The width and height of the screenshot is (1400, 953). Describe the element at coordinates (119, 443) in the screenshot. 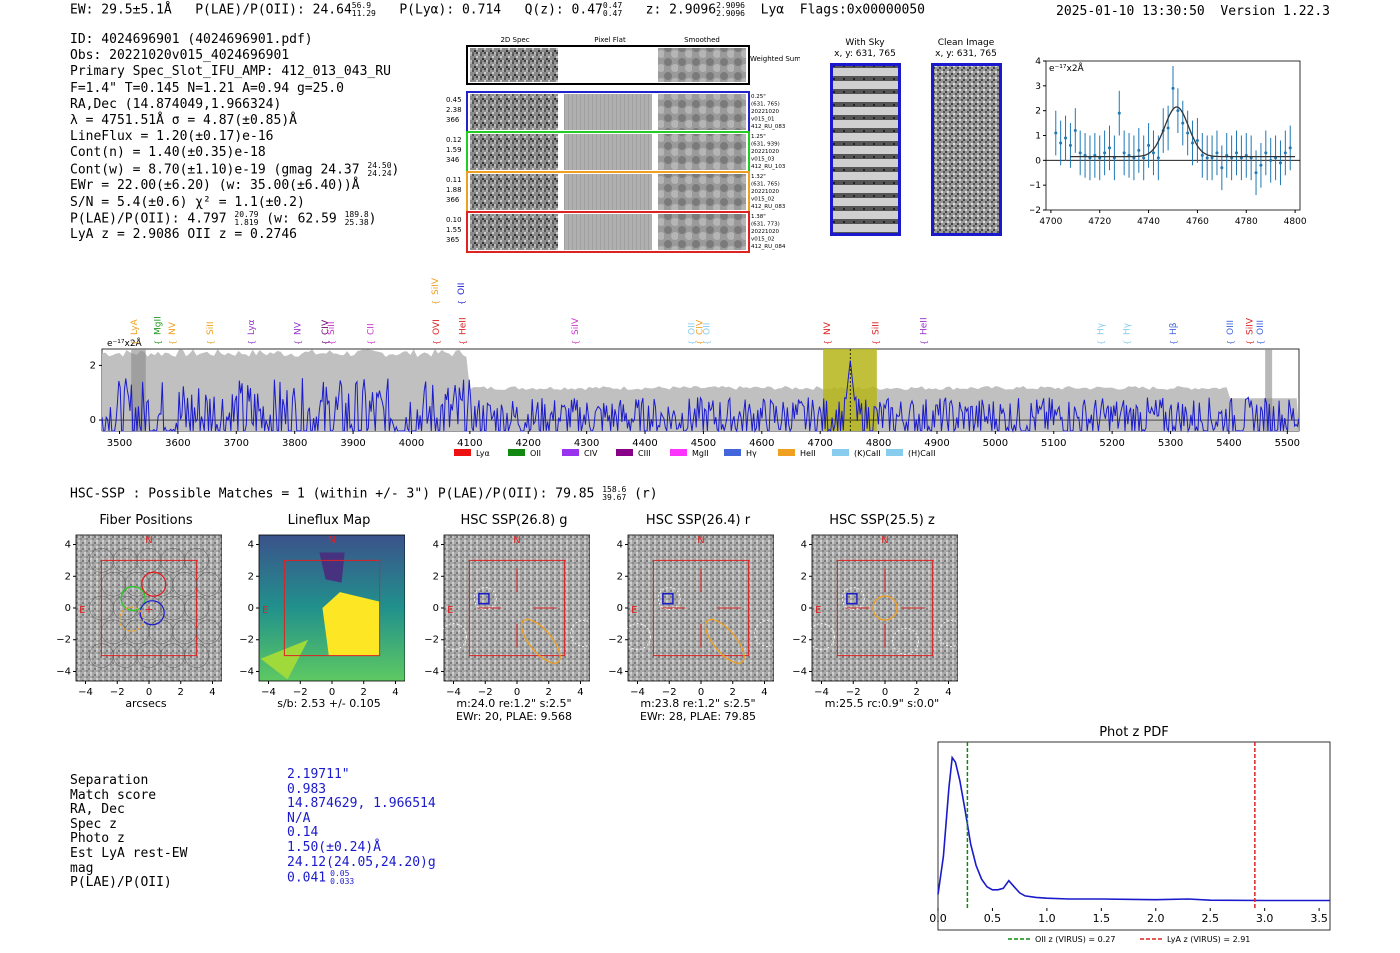

I see `spectrum-xtick-label: 3500` at that location.